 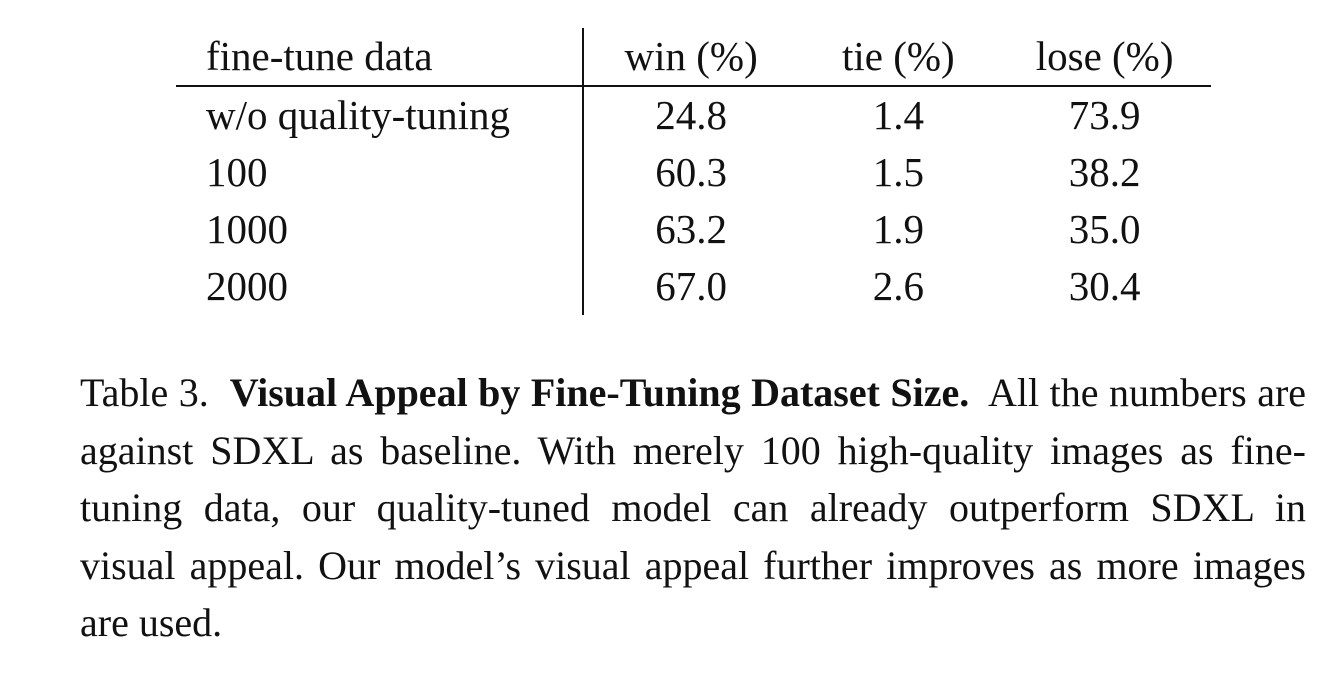 I want to click on header-row: fine-tune data win (%) tie (%) lose (%), so click(x=693, y=57).